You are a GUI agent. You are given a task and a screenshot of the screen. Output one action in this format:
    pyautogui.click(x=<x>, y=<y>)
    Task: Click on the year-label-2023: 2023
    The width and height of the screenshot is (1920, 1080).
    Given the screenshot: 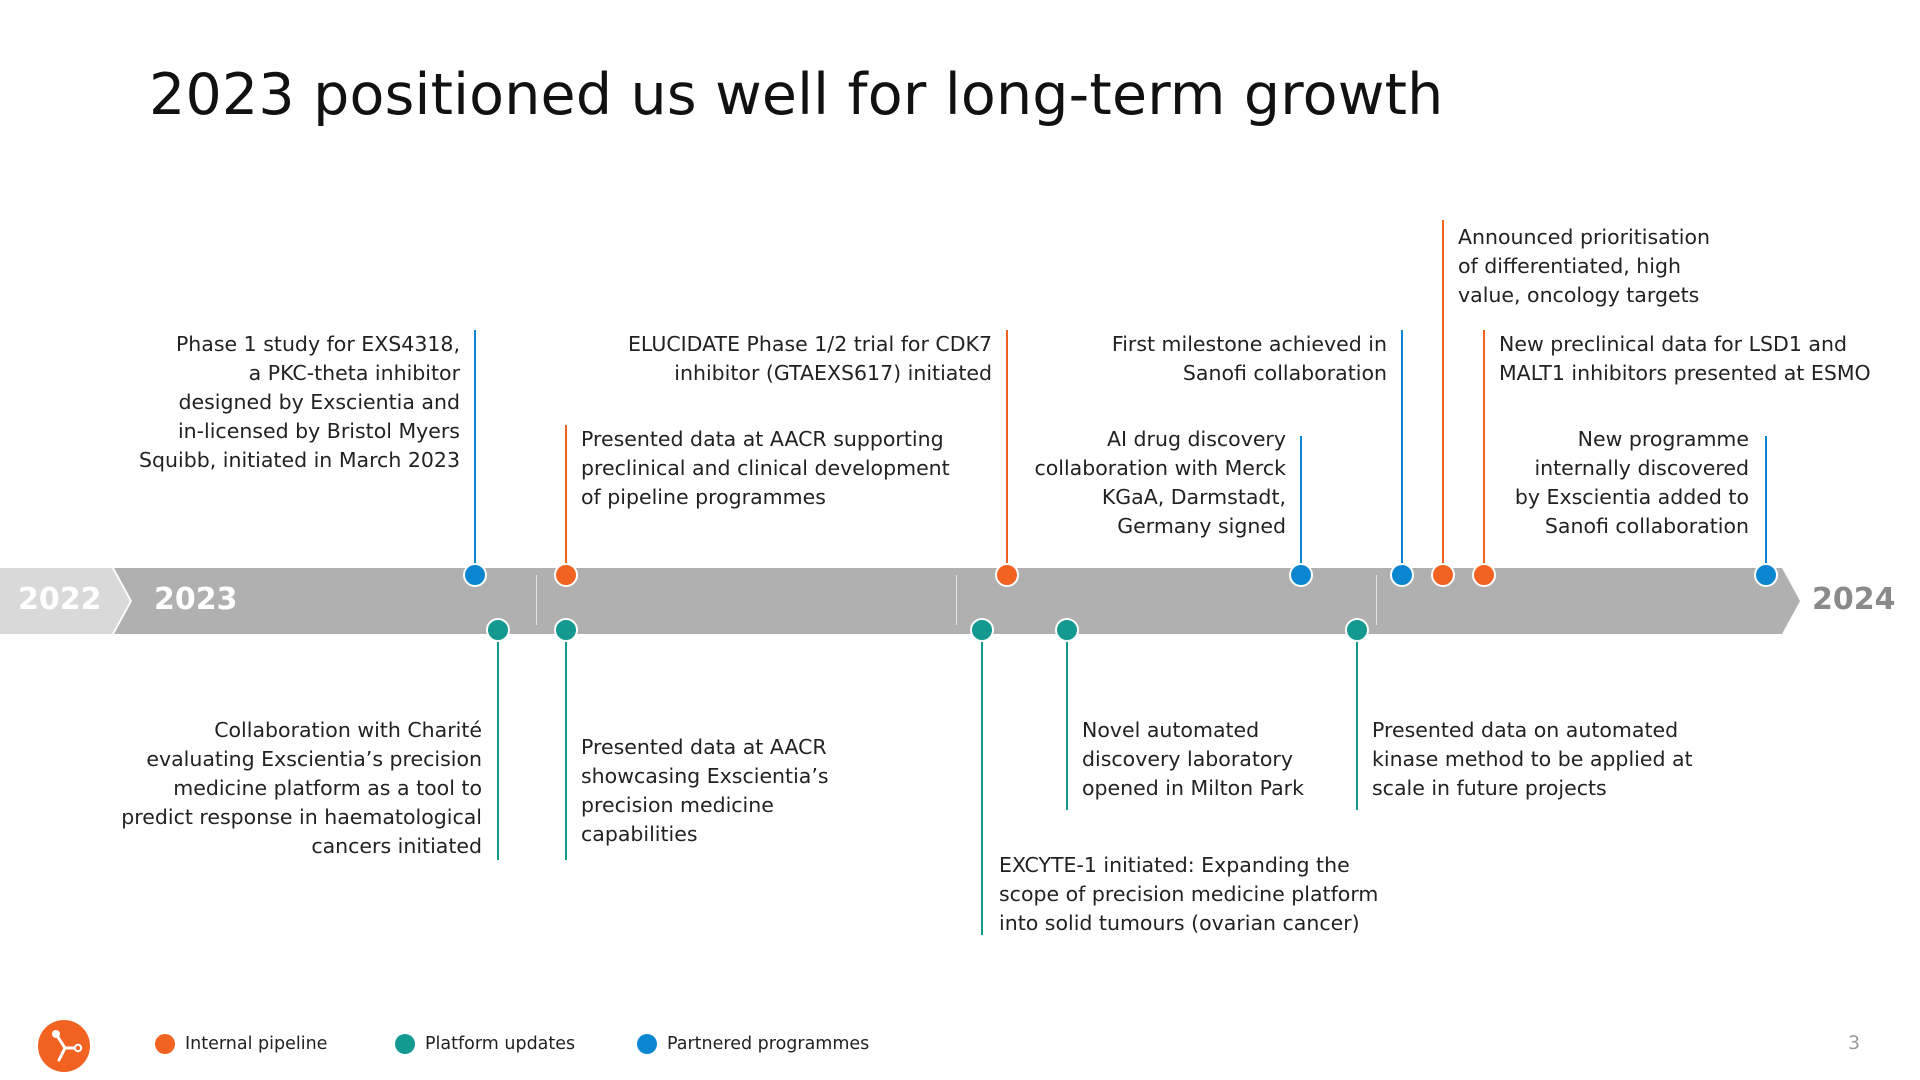 What is the action you would take?
    pyautogui.click(x=196, y=599)
    